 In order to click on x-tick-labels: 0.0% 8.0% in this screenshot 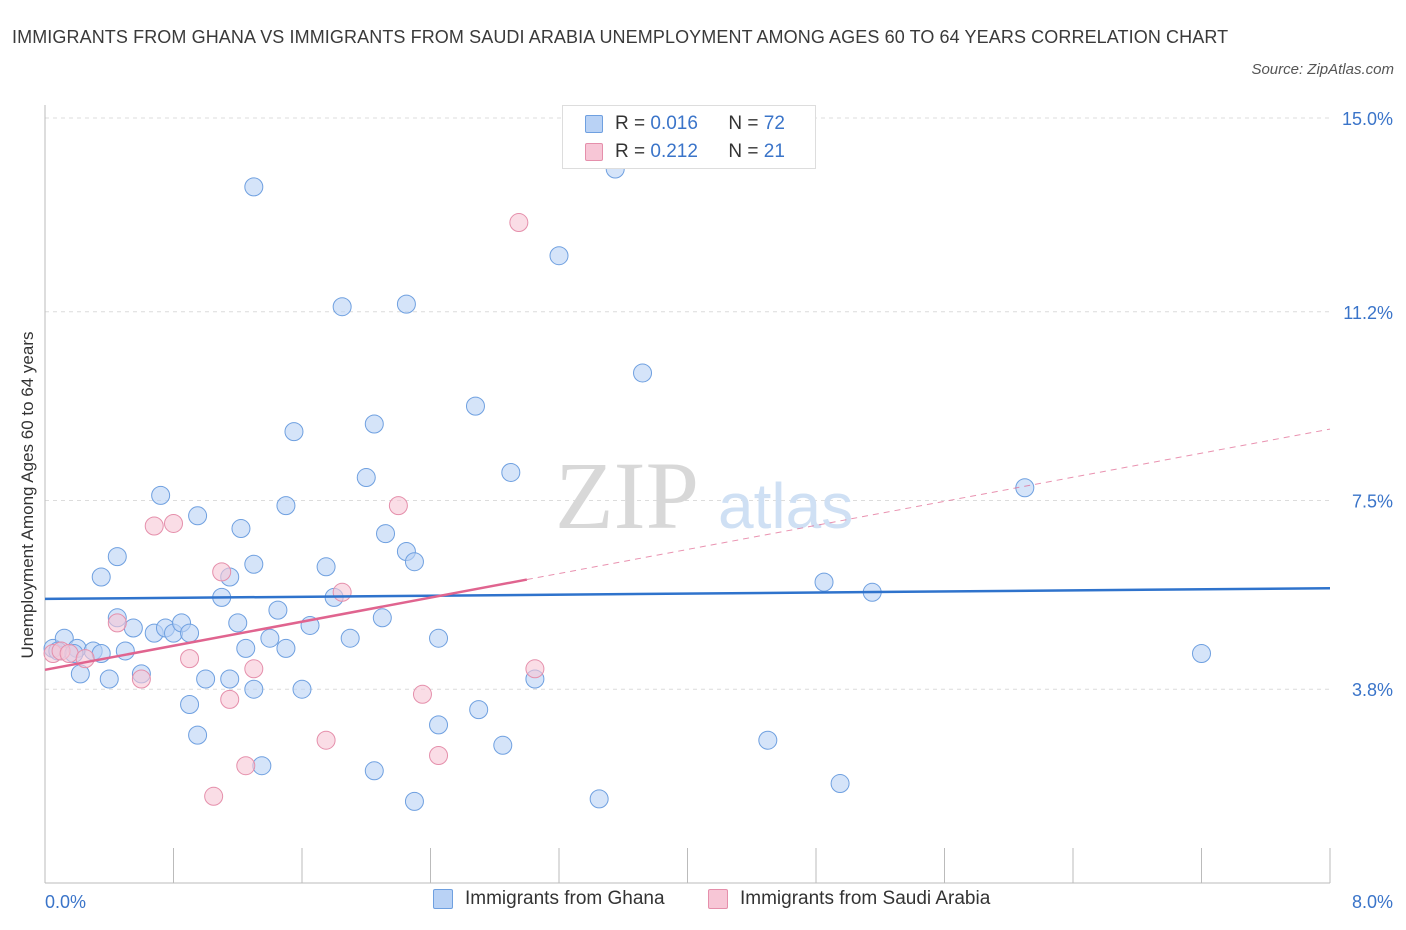, I will do `click(719, 902)`.